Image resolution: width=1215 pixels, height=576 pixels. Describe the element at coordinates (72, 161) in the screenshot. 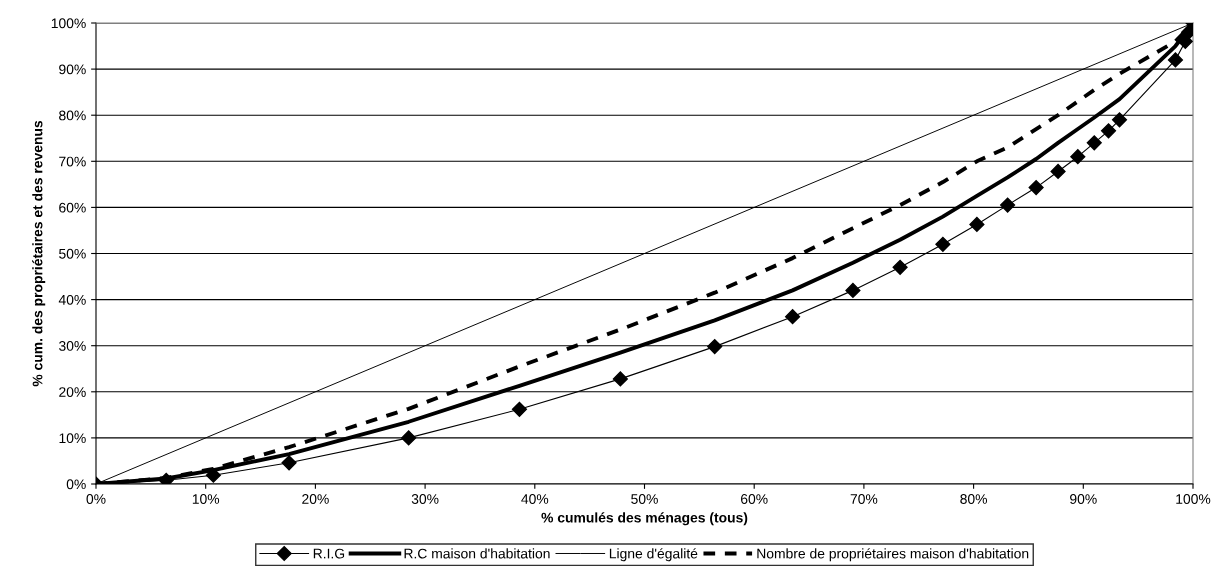

I see `y-tick-label: 70%` at that location.